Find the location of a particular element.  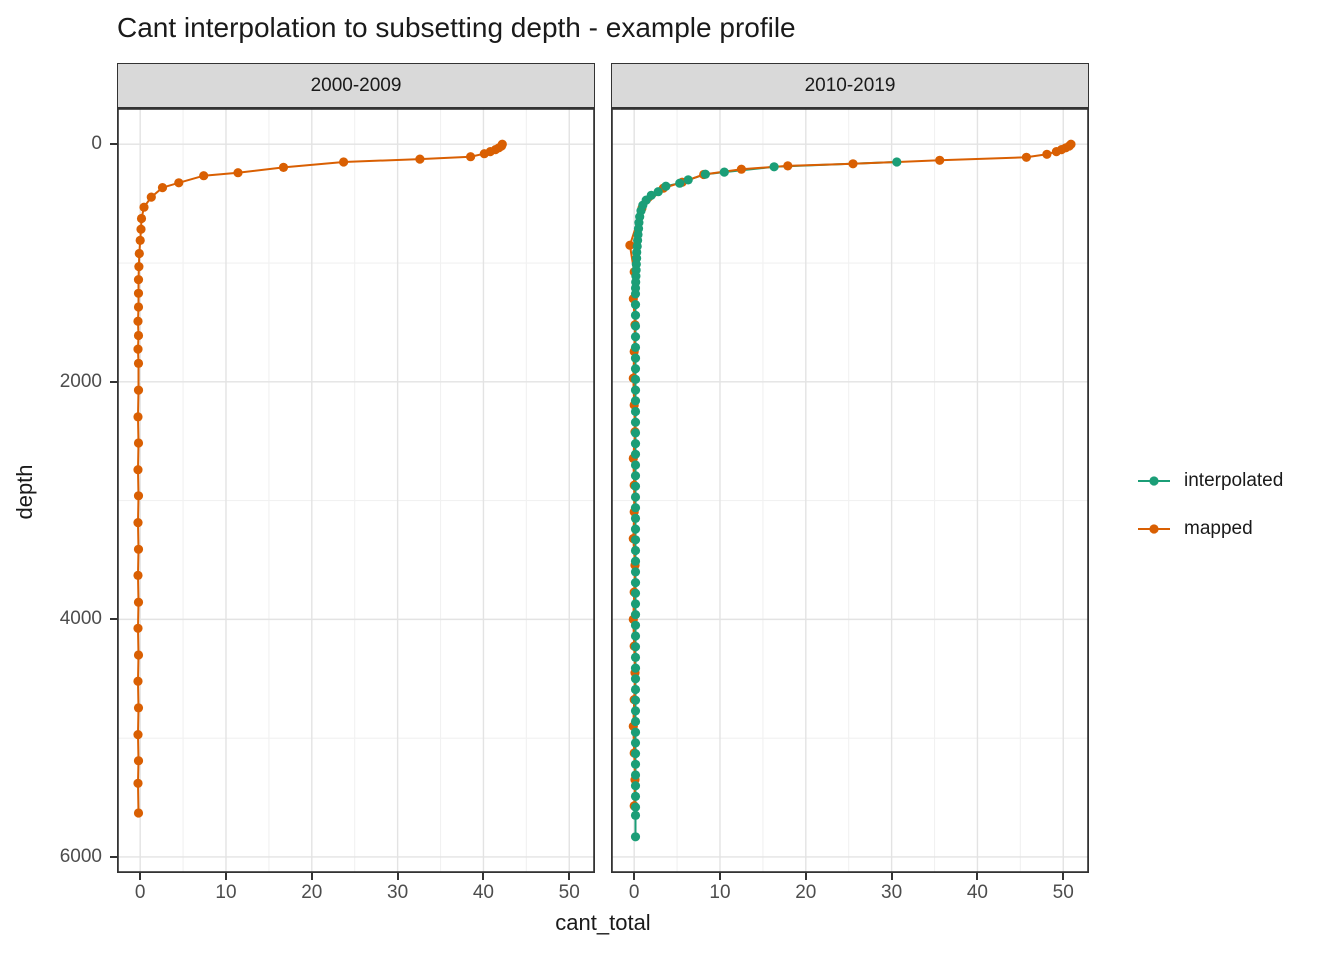

y-axis-title: depth is located at coordinates (24, 492).